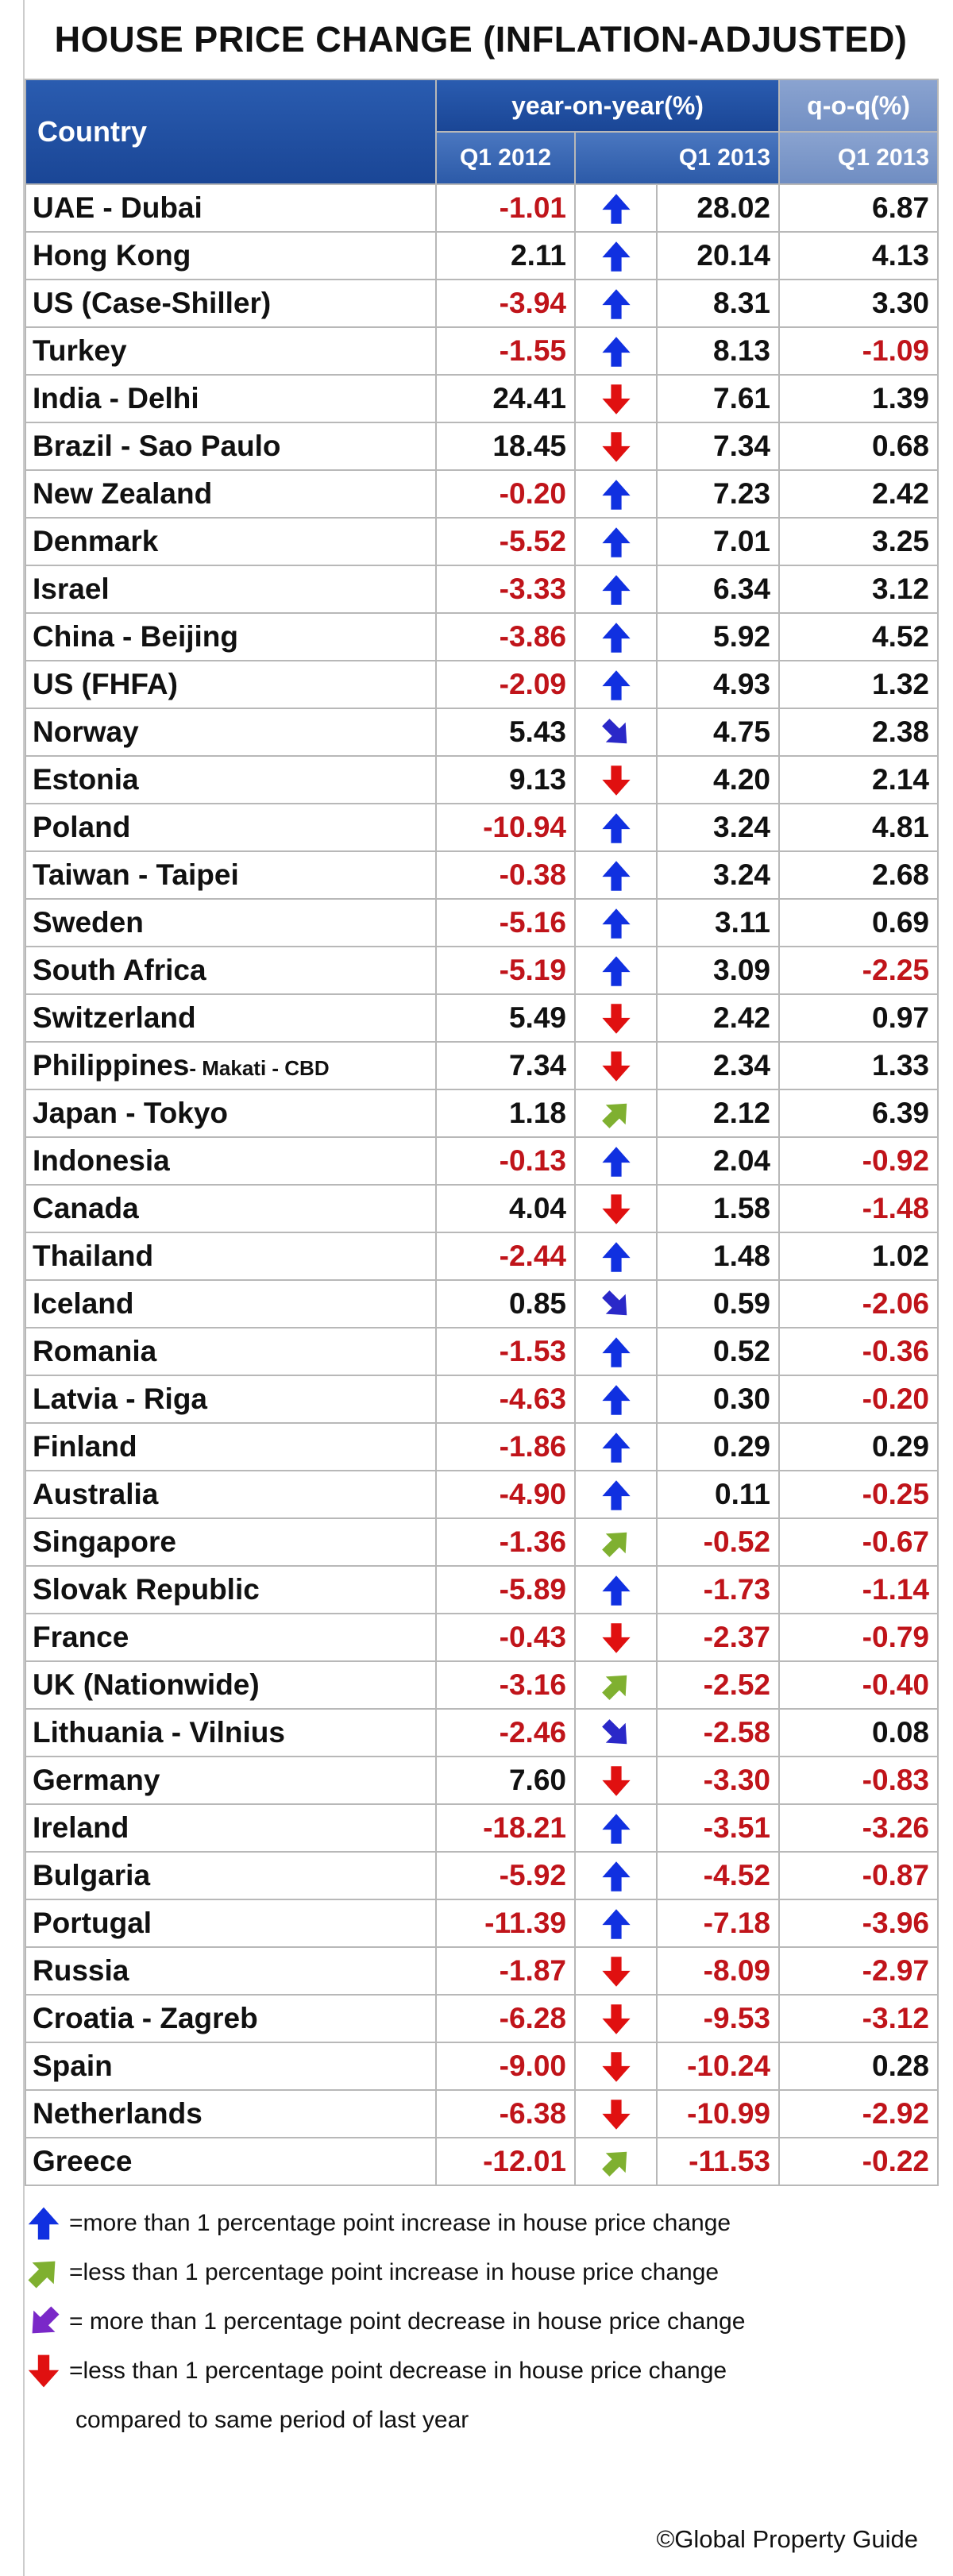 Image resolution: width=953 pixels, height=2576 pixels. I want to click on country: Netherlands, so click(118, 2113).